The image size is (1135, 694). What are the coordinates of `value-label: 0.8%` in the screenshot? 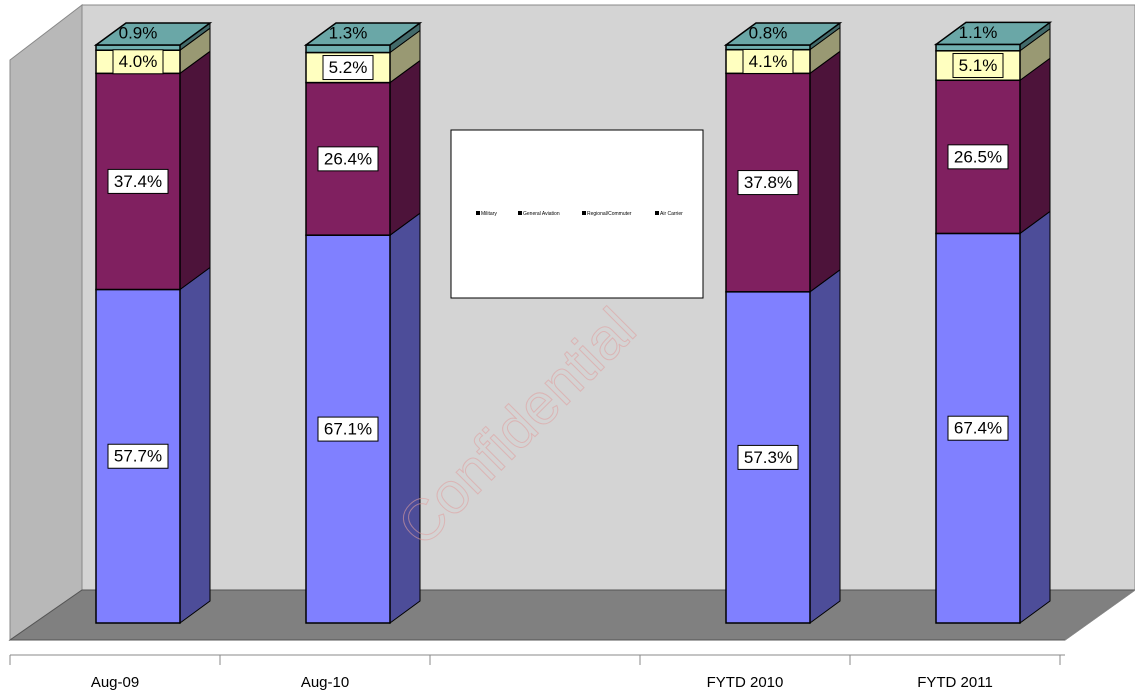 It's located at (768, 32).